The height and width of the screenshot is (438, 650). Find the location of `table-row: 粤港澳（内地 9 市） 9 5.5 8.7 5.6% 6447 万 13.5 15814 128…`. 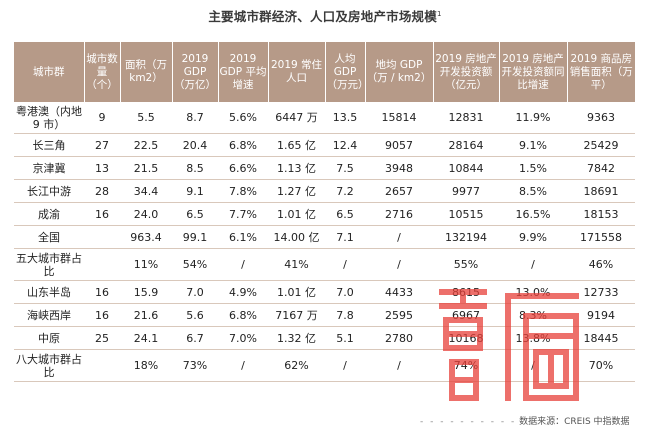

table-row: 粤港澳（内地 9 市） 9 5.5 8.7 5.6% 6447 万 13.5 15814 128… is located at coordinates (324, 118).